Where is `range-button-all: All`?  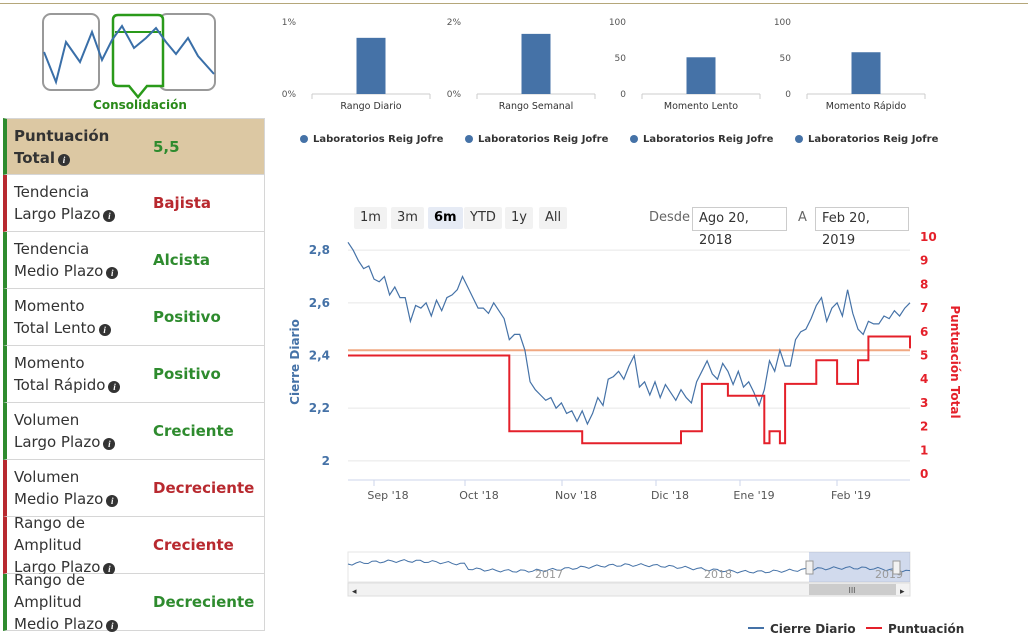
range-button-all: All is located at coordinates (553, 218).